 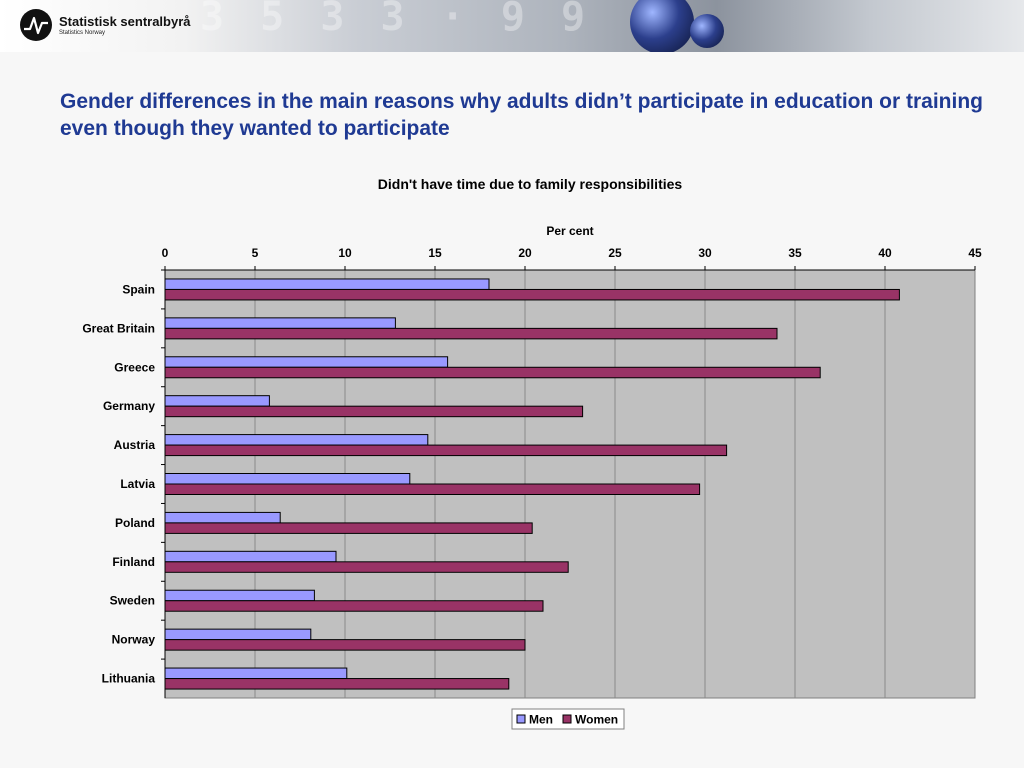 I want to click on x-tick-label: 20, so click(x=525, y=253).